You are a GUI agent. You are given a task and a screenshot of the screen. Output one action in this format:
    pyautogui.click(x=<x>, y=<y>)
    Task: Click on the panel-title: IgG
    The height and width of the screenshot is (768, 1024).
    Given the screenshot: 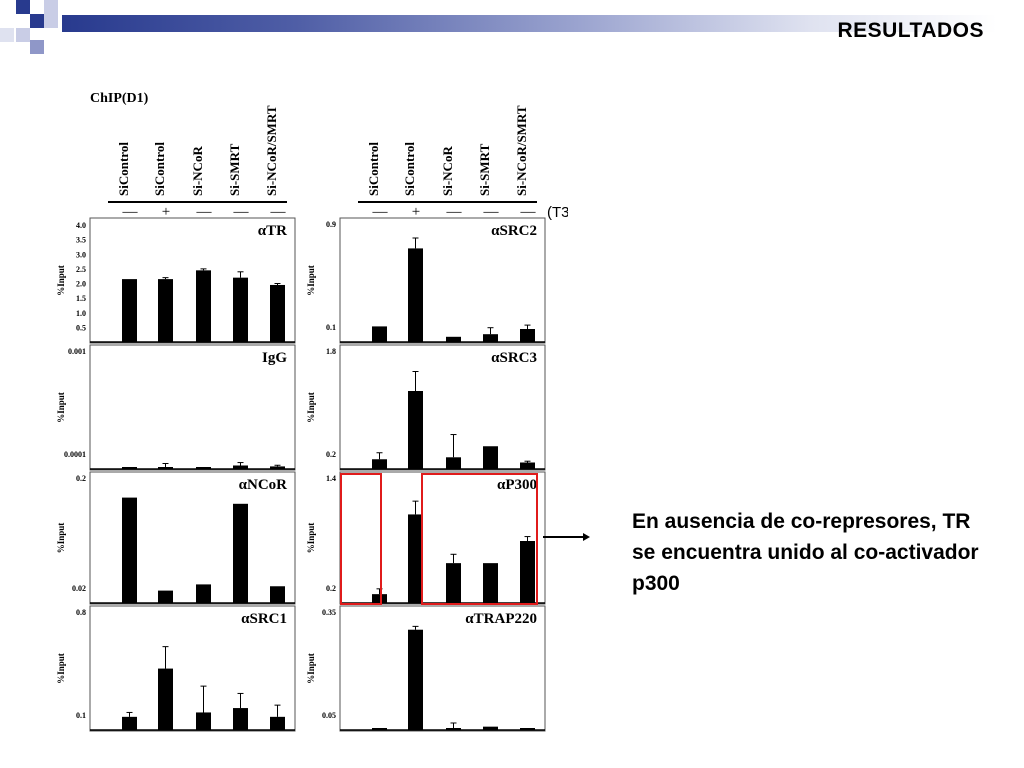 What is the action you would take?
    pyautogui.click(x=274, y=358)
    